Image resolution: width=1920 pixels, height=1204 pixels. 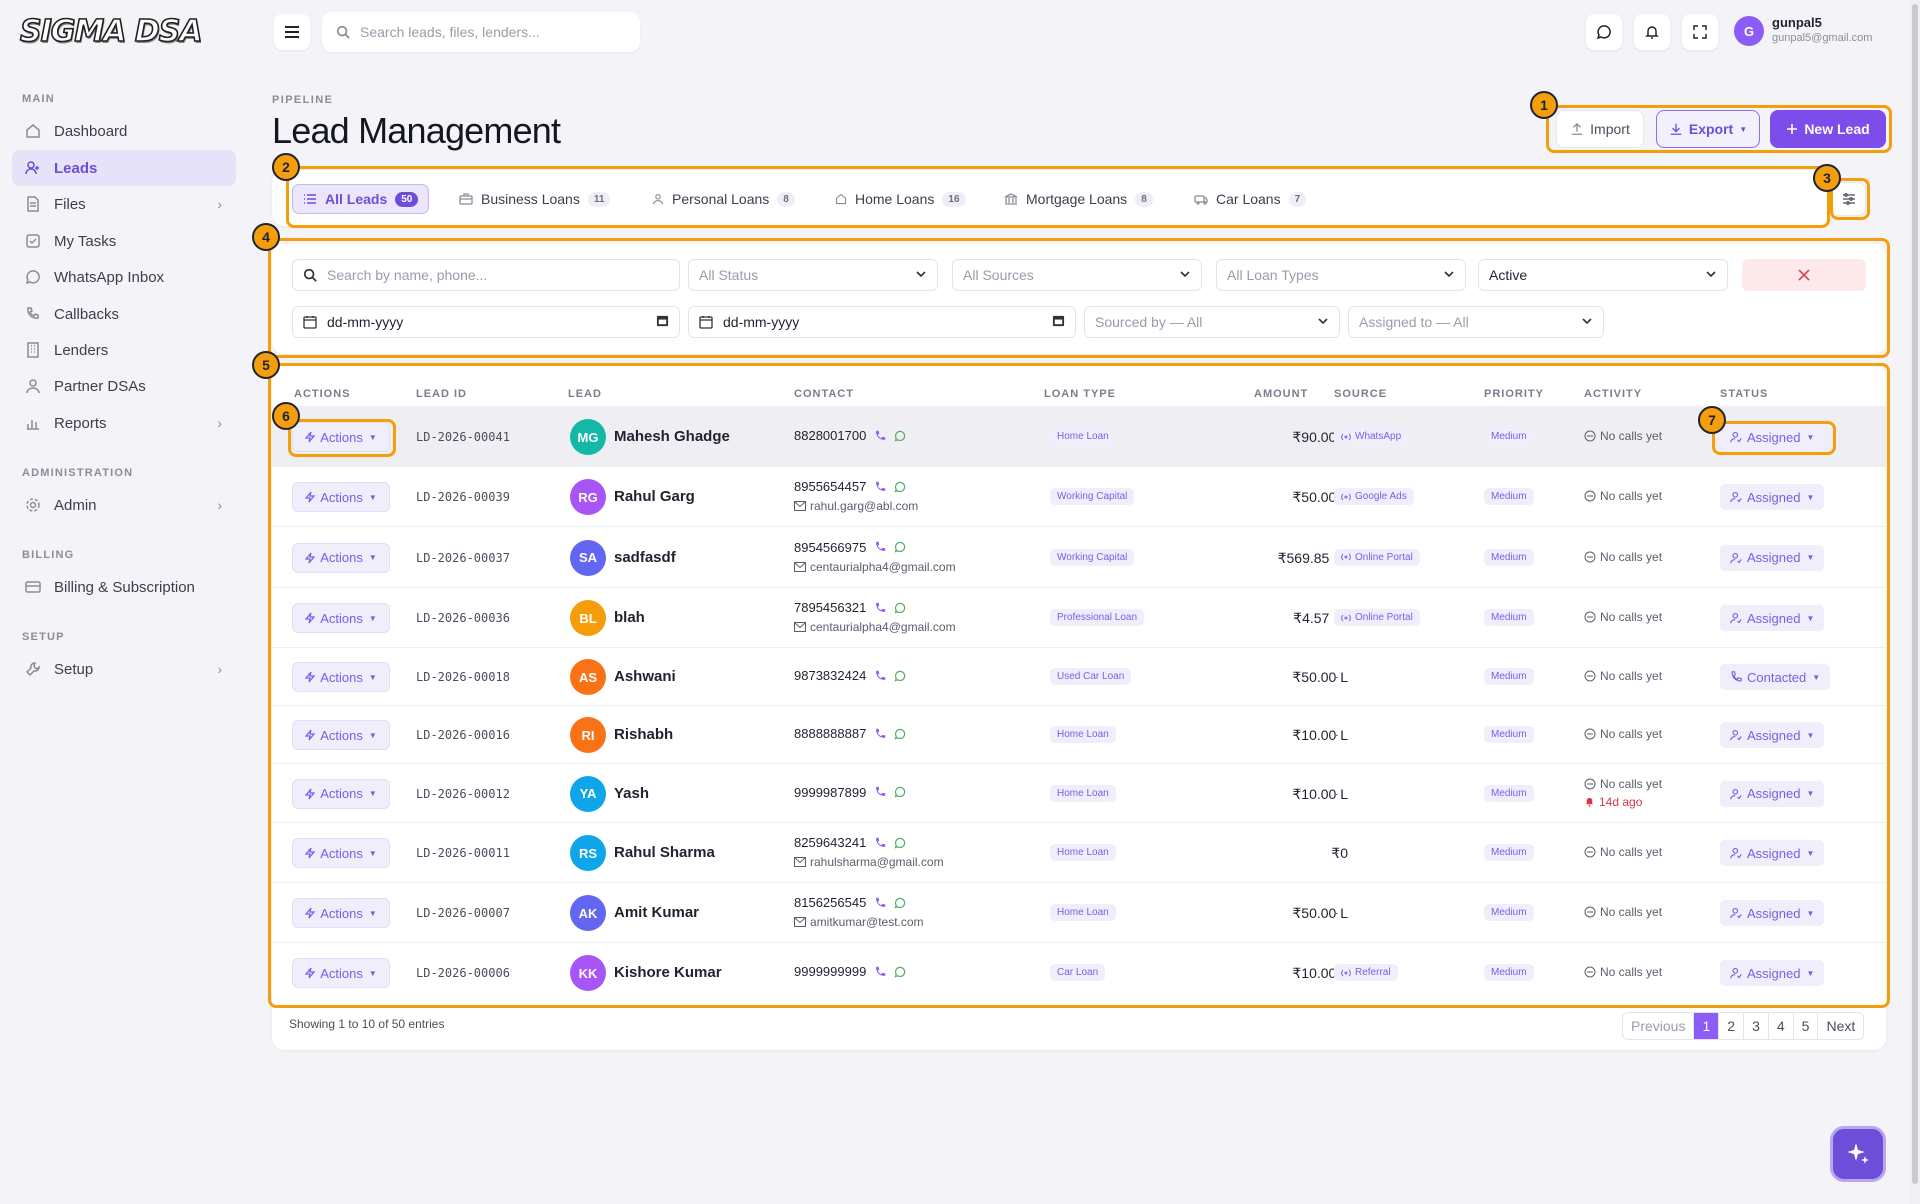 I want to click on sidebar-item-leads: Leads, so click(x=124, y=168).